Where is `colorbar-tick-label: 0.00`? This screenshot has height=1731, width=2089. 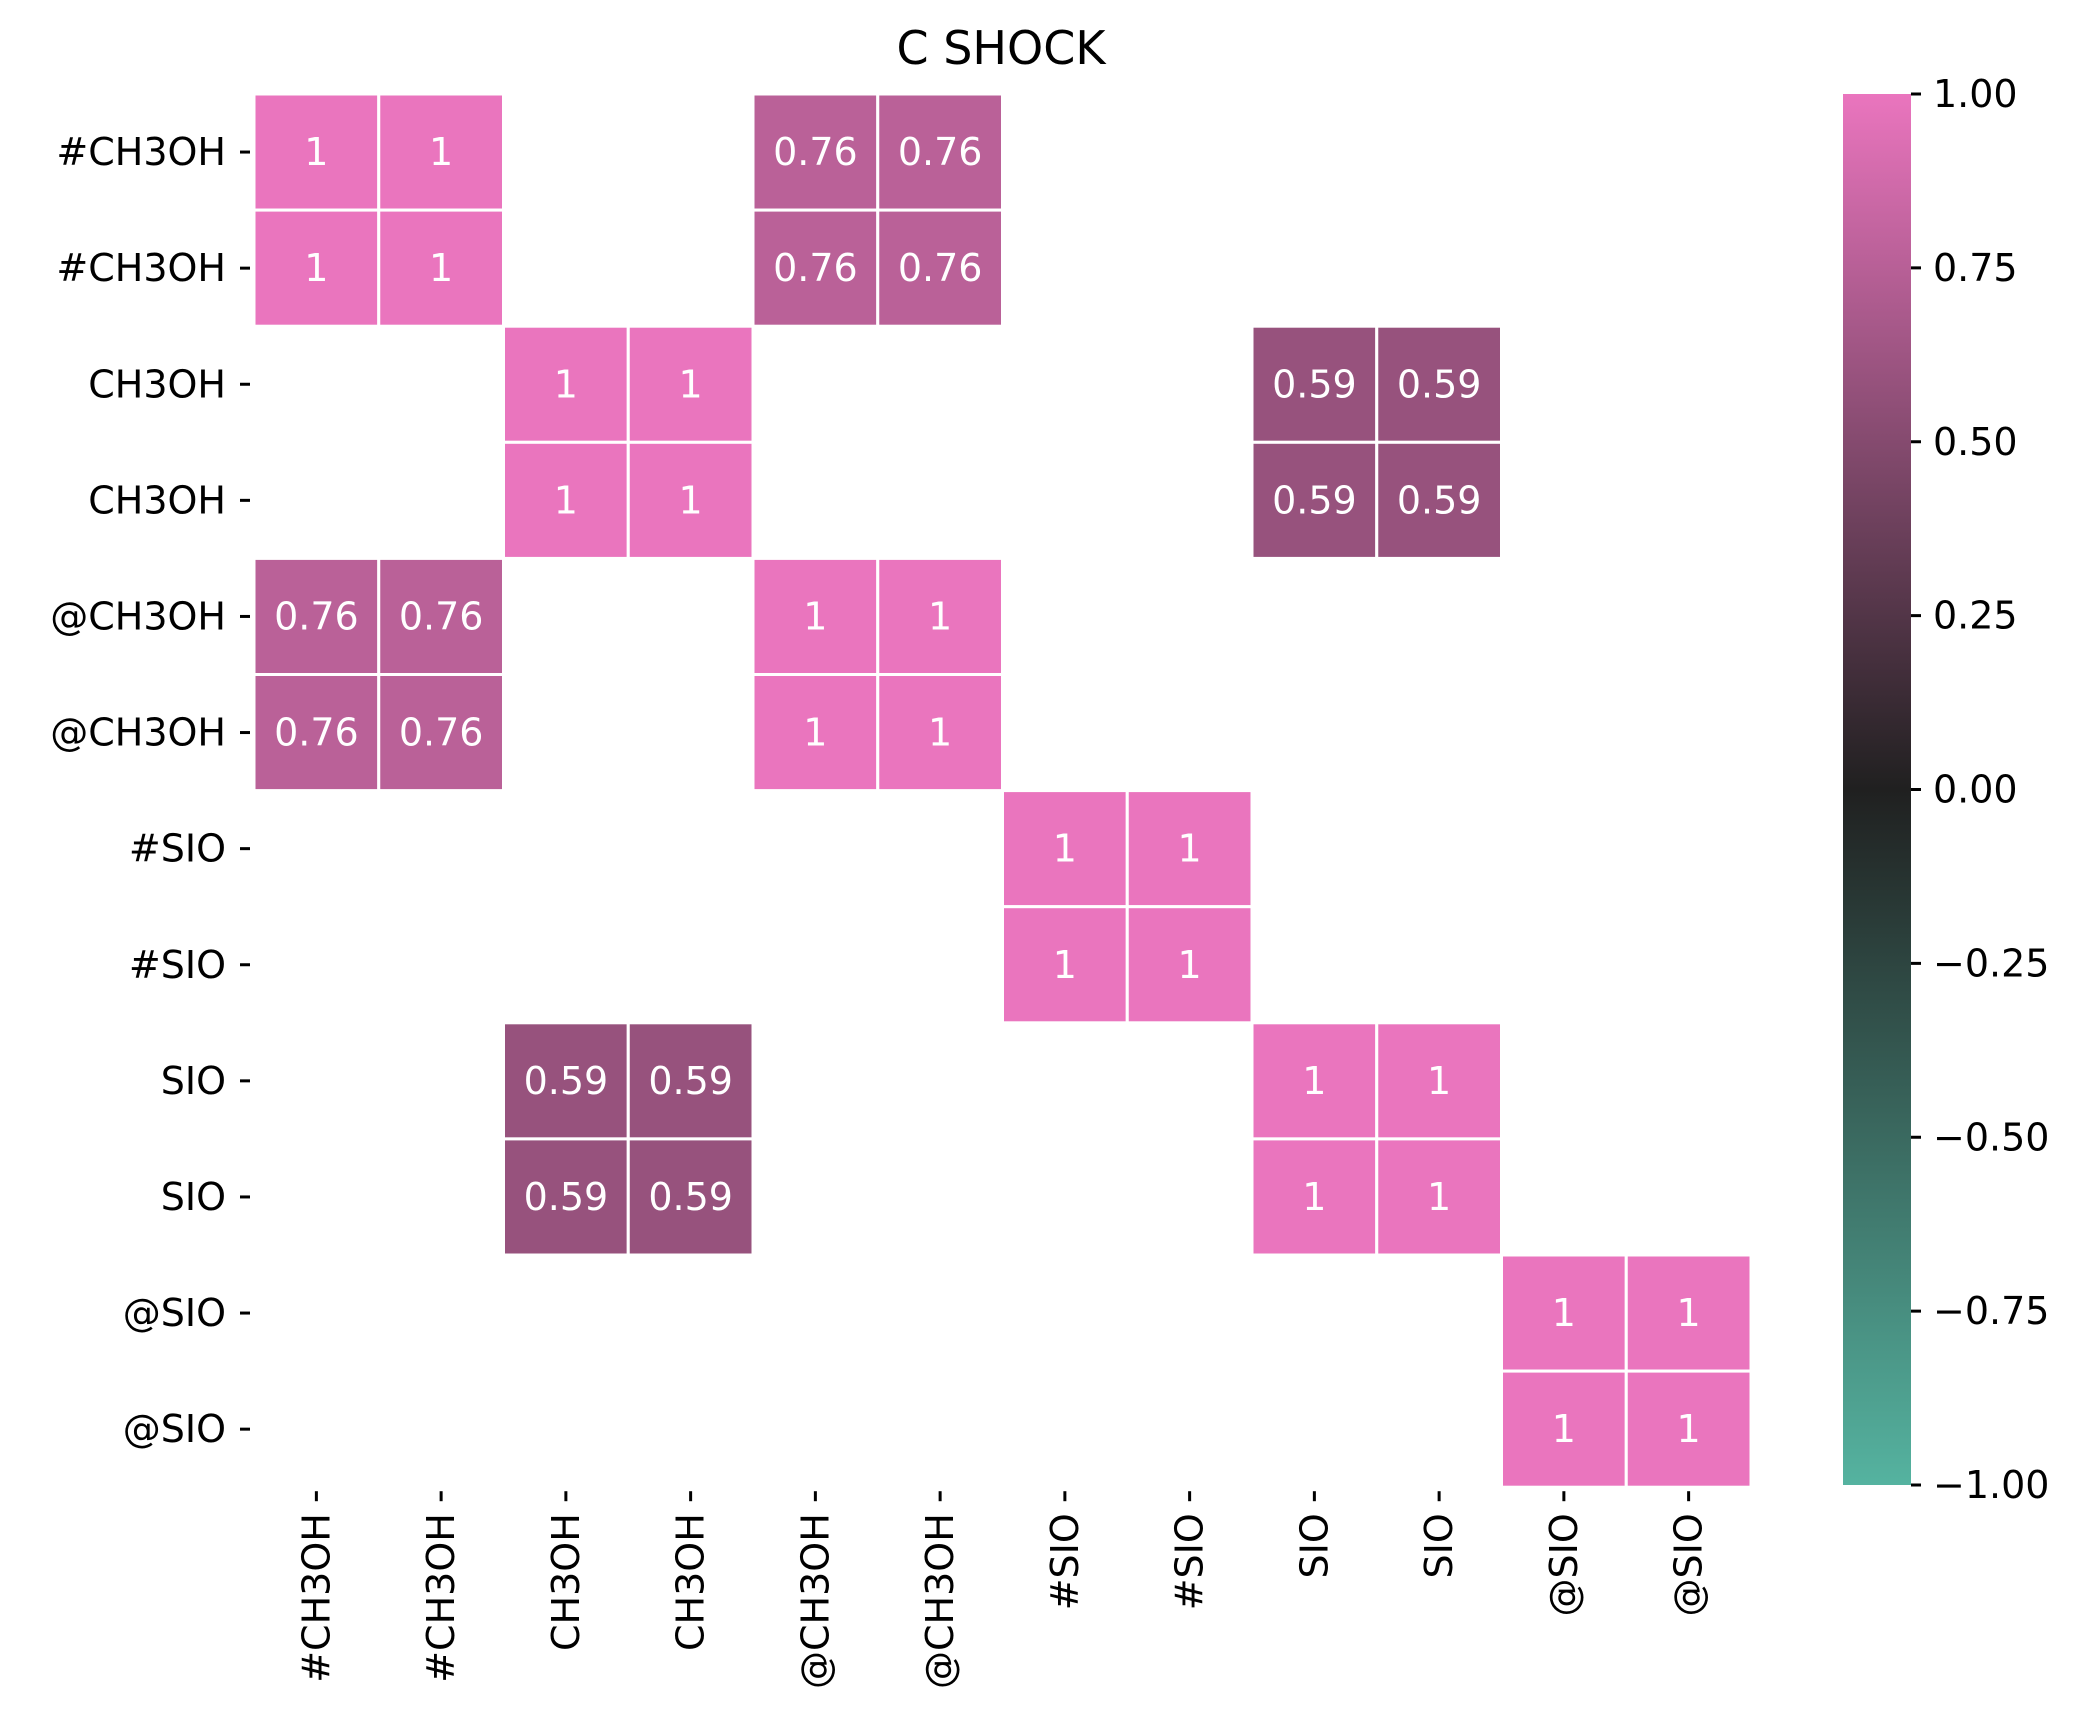
colorbar-tick-label: 0.00 is located at coordinates (1975, 790).